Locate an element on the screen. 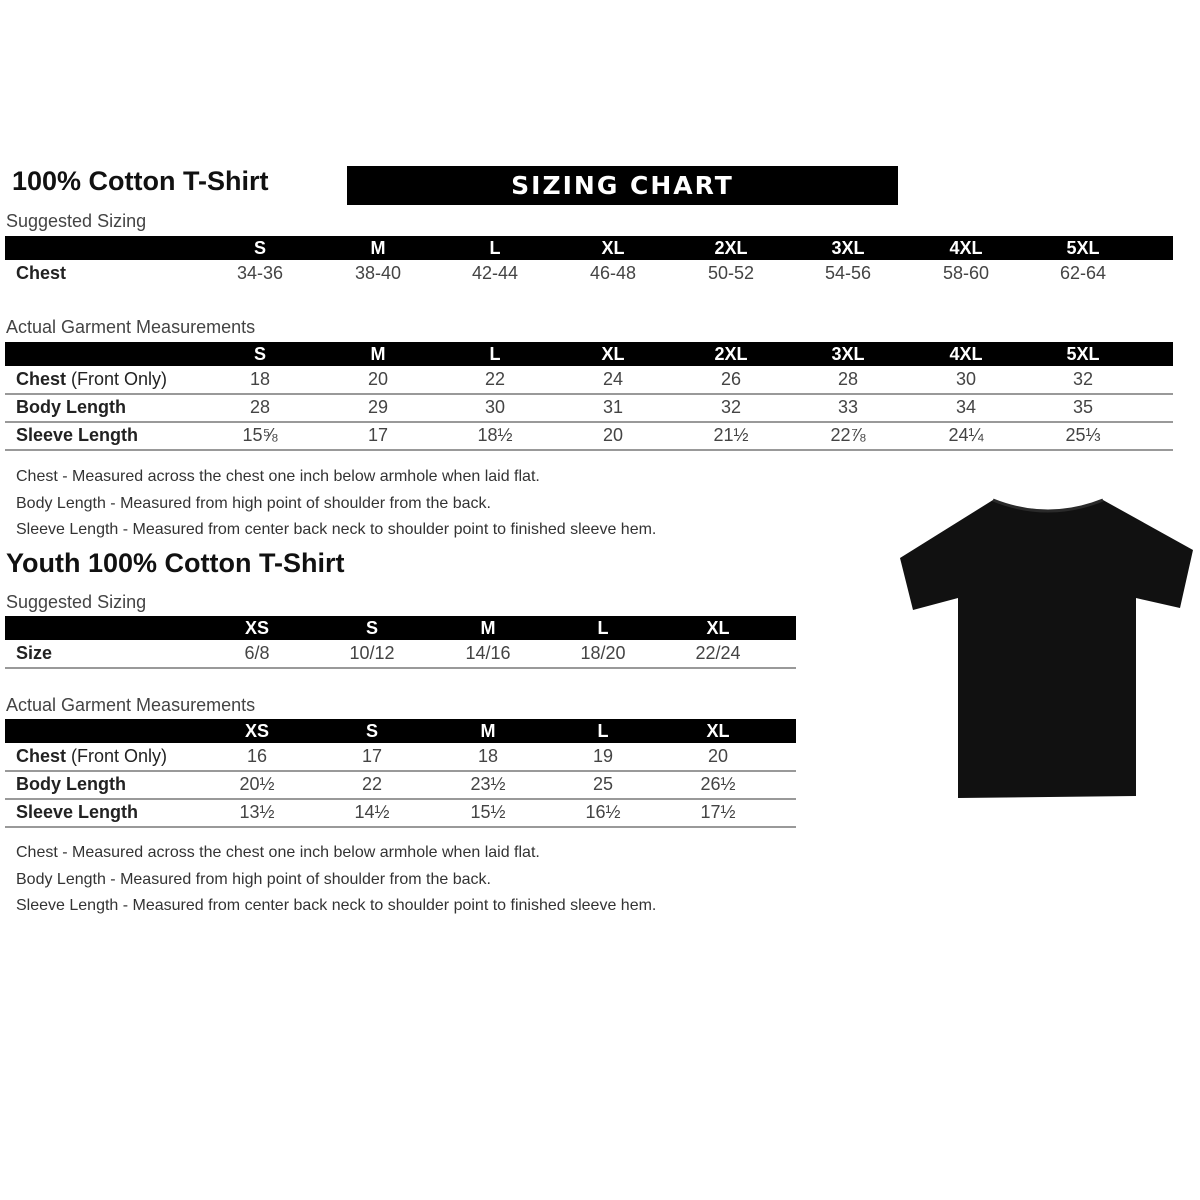 Image resolution: width=1200 pixels, height=1200 pixels. table-cell: 33 is located at coordinates (848, 407).